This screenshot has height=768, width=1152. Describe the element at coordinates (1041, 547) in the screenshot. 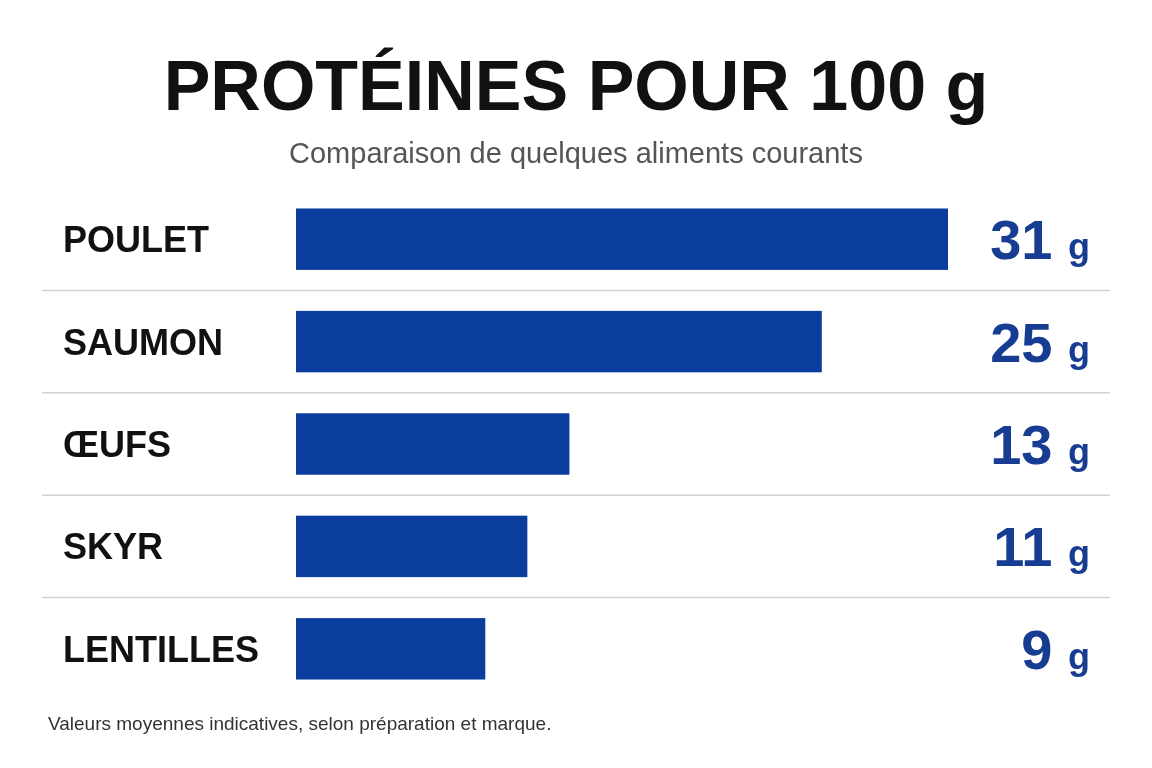

I see `data-label: 11 g` at that location.